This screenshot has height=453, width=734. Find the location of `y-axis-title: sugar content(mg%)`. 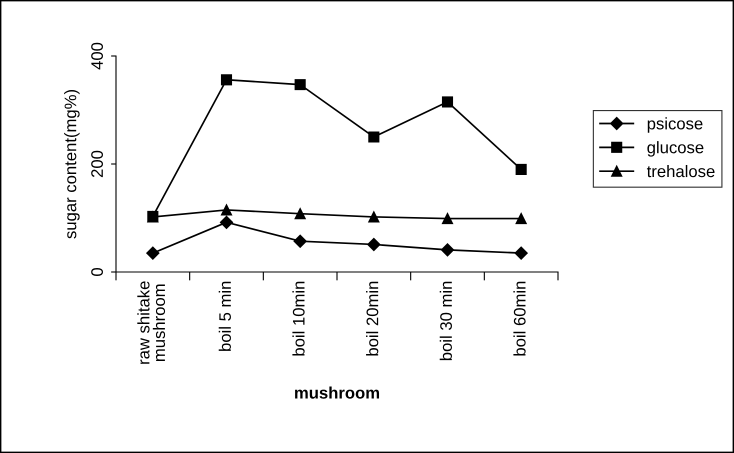

y-axis-title: sugar content(mg%) is located at coordinates (72, 164).